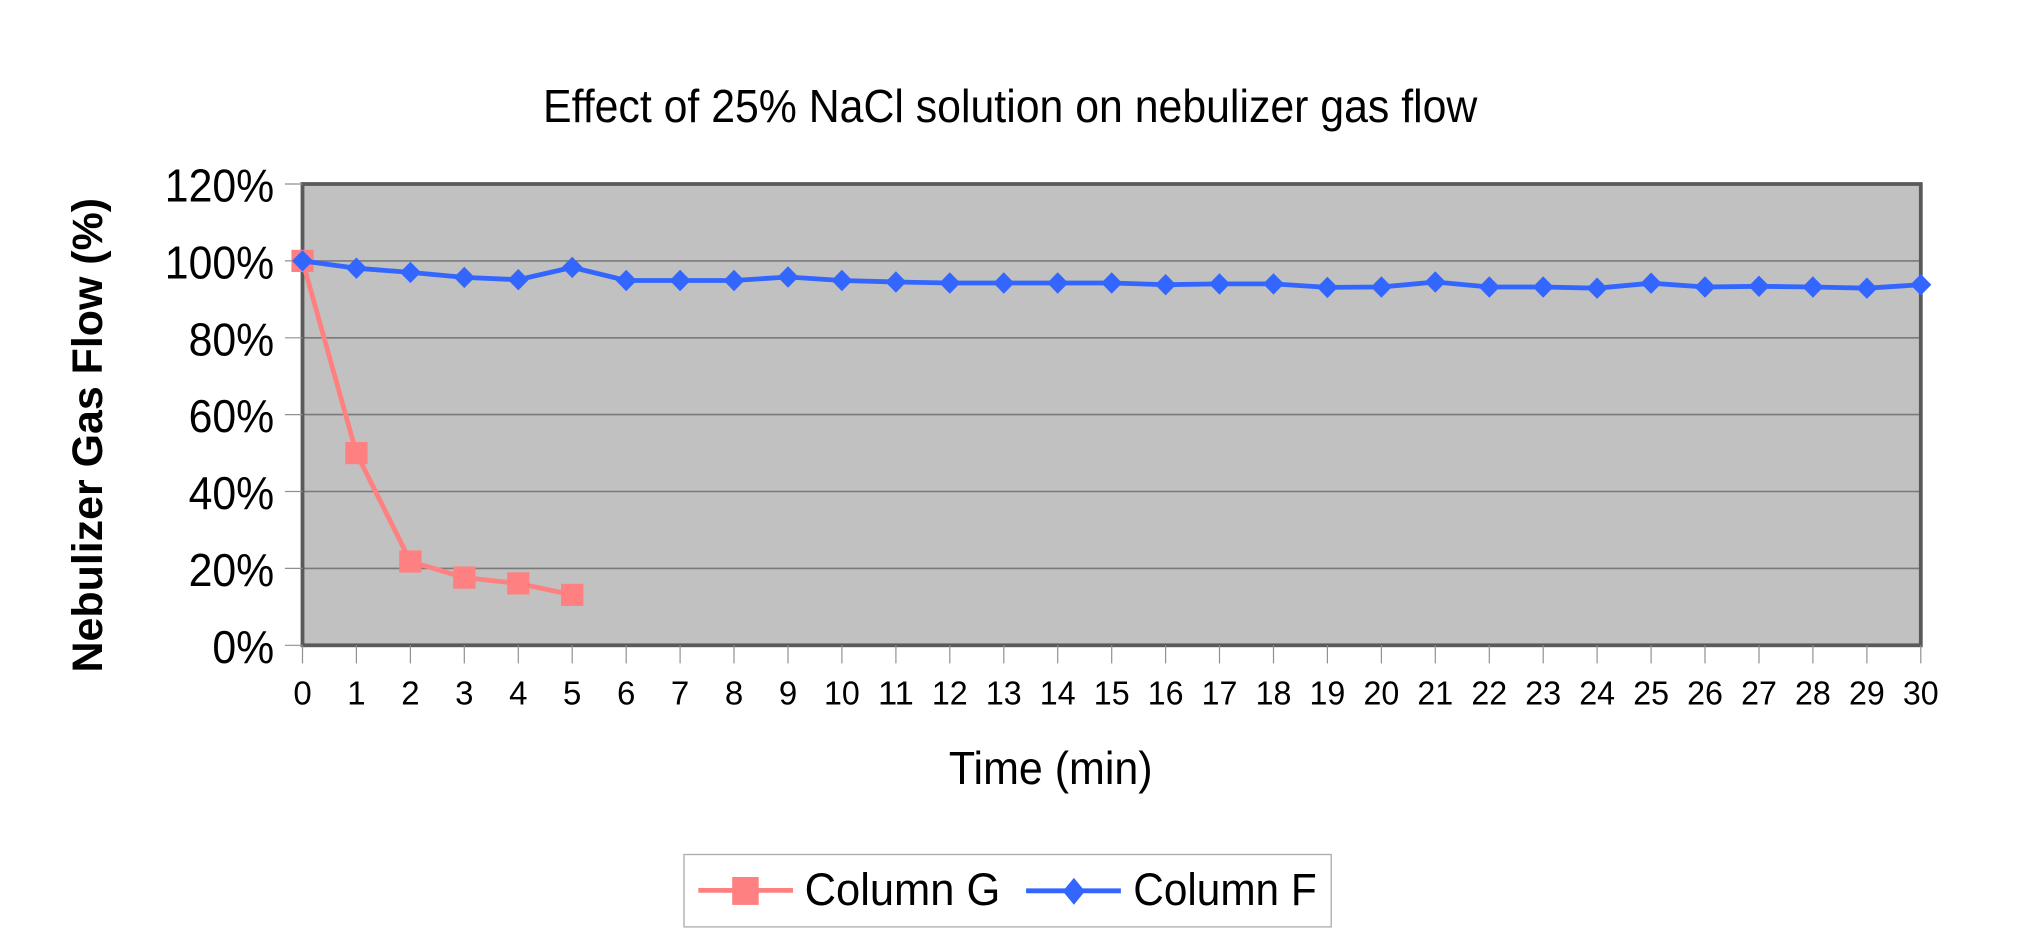 This screenshot has height=946, width=2017. What do you see at coordinates (1004, 693) in the screenshot?
I see `svg-text: 13` at bounding box center [1004, 693].